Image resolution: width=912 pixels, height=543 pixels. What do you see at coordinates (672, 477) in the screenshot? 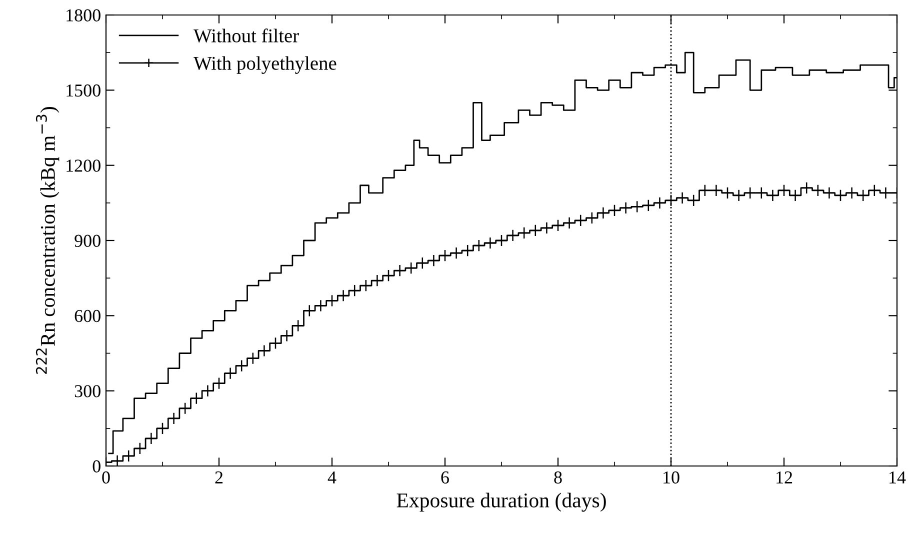
I see `x-tick-label: 10` at bounding box center [672, 477].